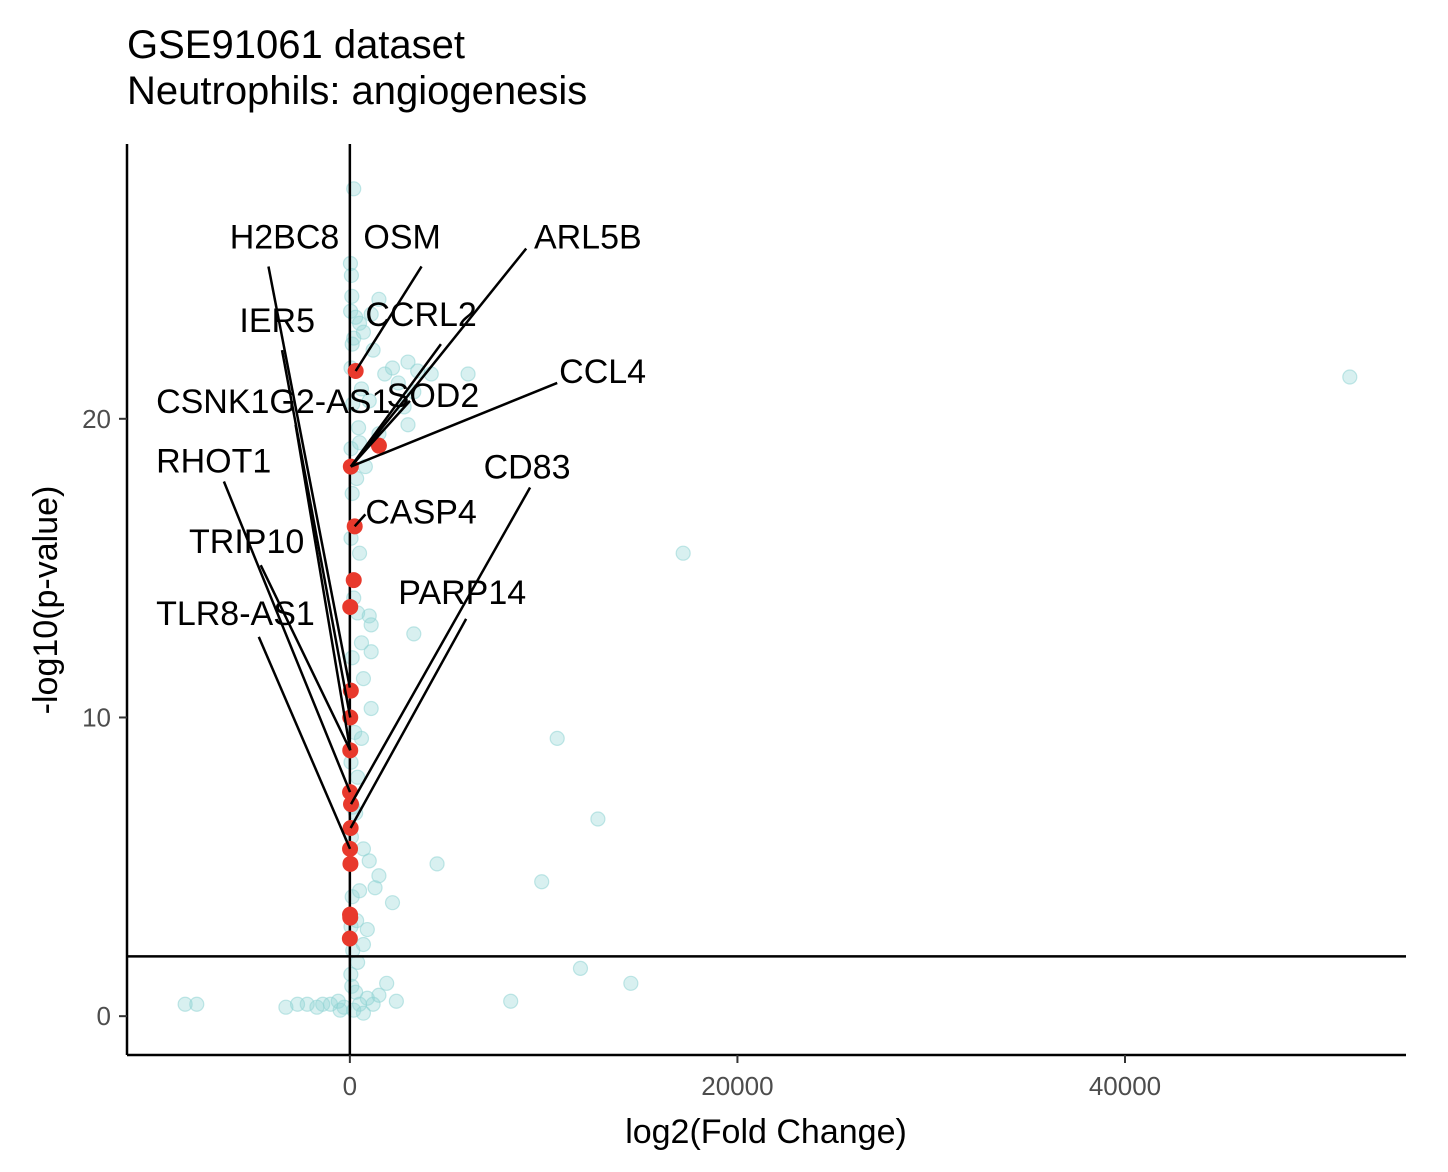 The width and height of the screenshot is (1448, 1172). Describe the element at coordinates (96, 419) in the screenshot. I see `y-tick-label: 20` at that location.